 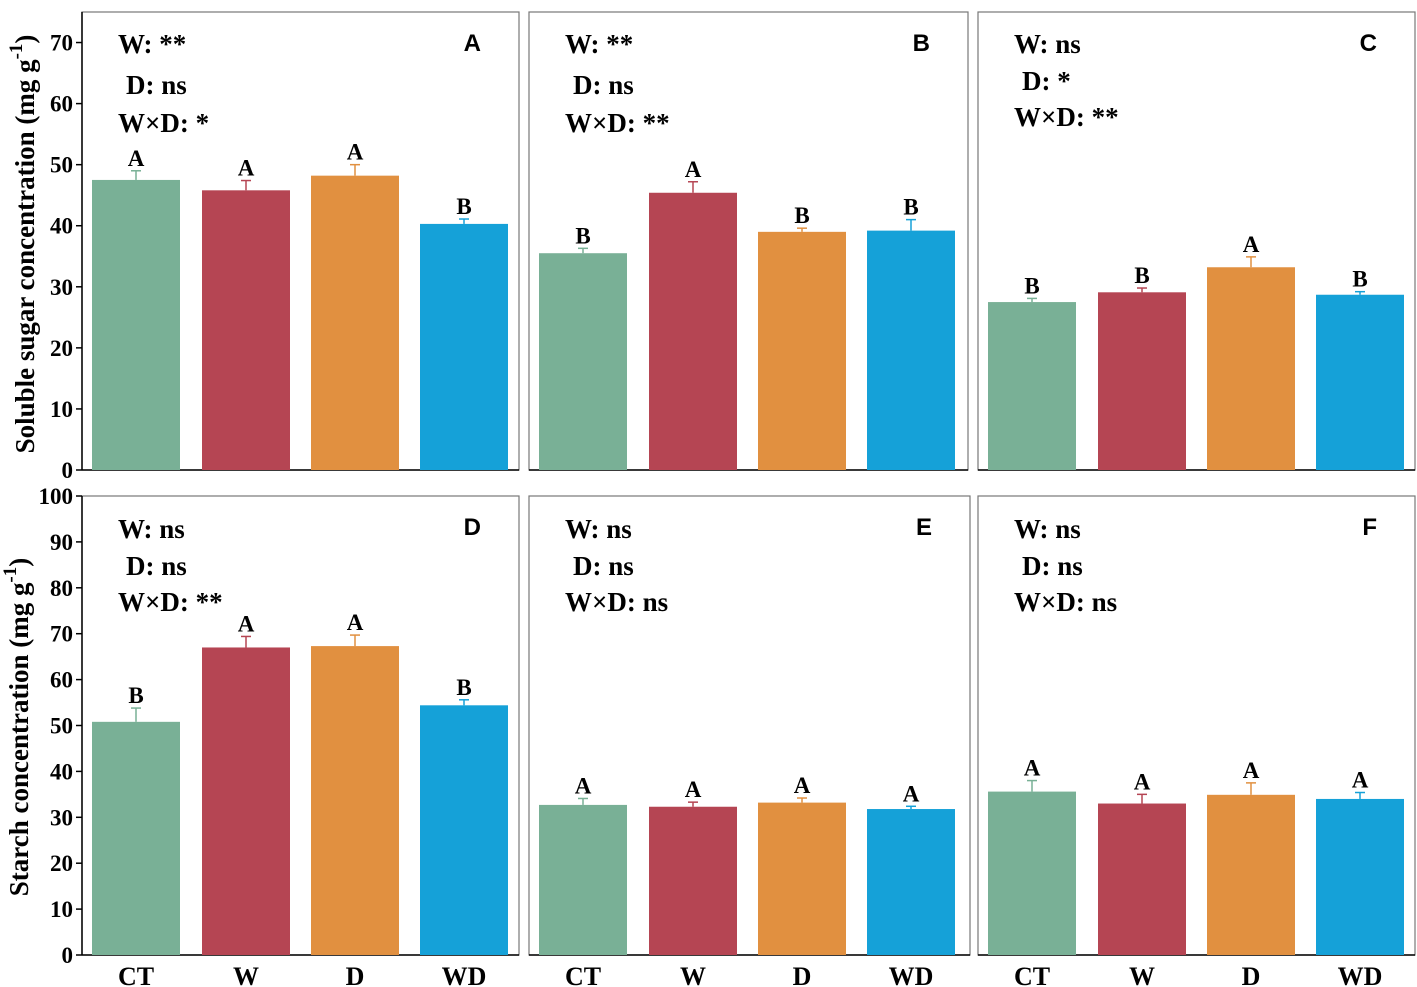 I want to click on panel-label-f: F, so click(x=1369, y=527).